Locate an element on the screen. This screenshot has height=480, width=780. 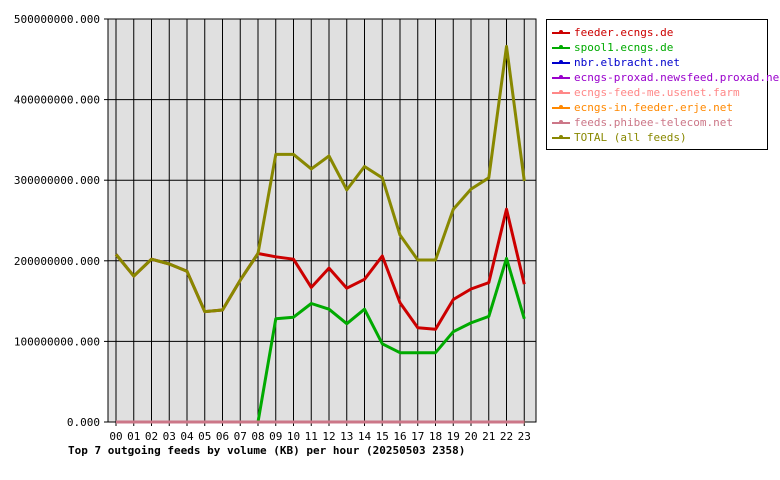
y-tick-label: 300000000.000 is located at coordinates (57, 180).